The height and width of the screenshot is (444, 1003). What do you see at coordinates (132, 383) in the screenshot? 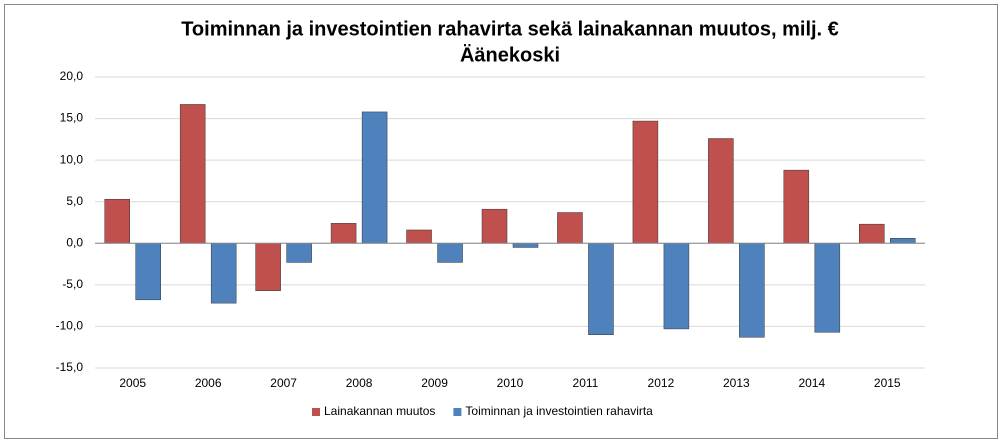
I see `x-tick-label: 2005` at bounding box center [132, 383].